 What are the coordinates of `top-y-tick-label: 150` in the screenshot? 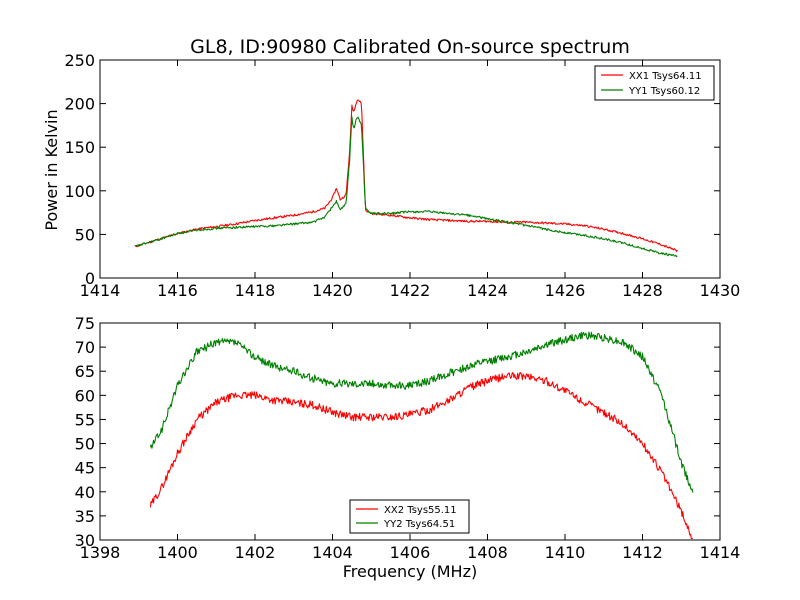 It's located at (79, 147).